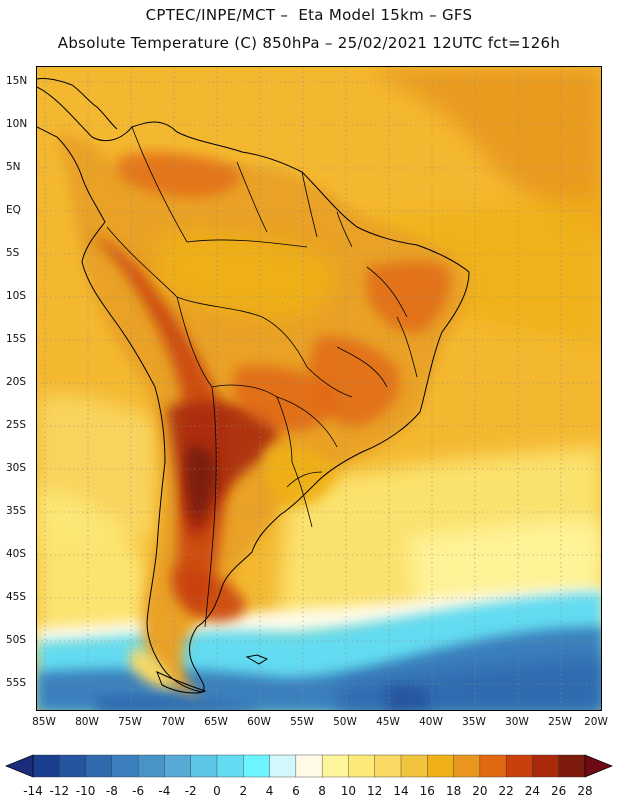 Image resolution: width=618 pixels, height=800 pixels. I want to click on colorbar-label: 20, so click(480, 791).